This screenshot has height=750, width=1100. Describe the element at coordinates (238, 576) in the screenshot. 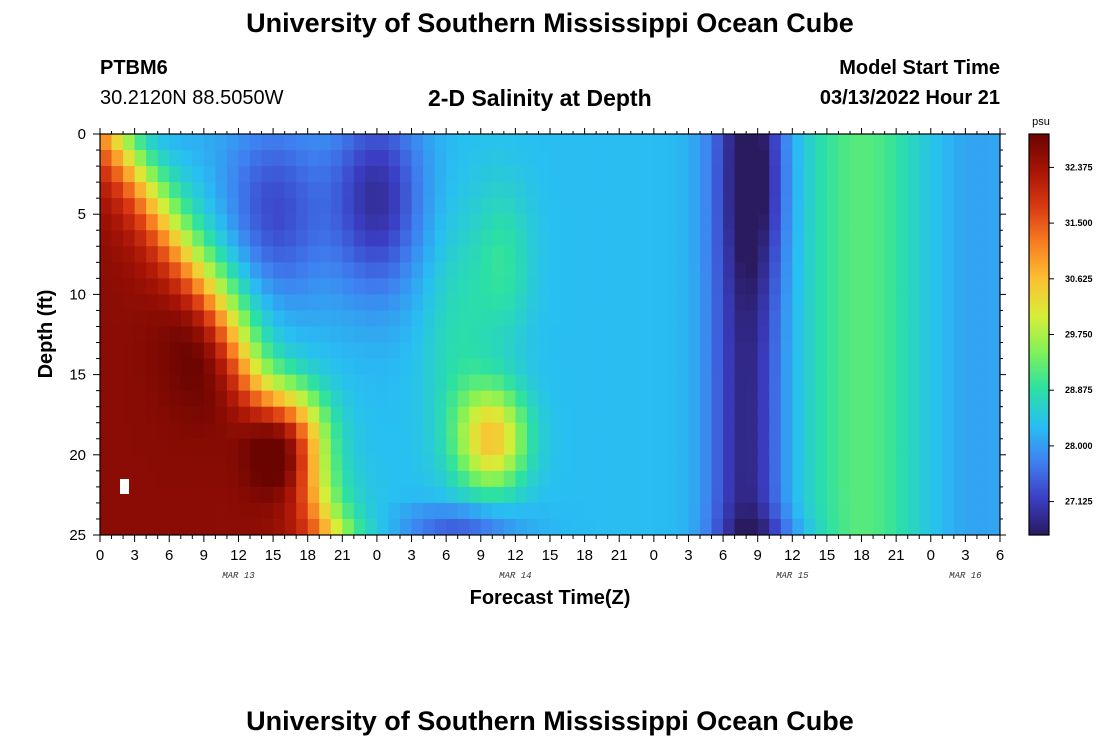

I see `date-label: MAR 13` at that location.